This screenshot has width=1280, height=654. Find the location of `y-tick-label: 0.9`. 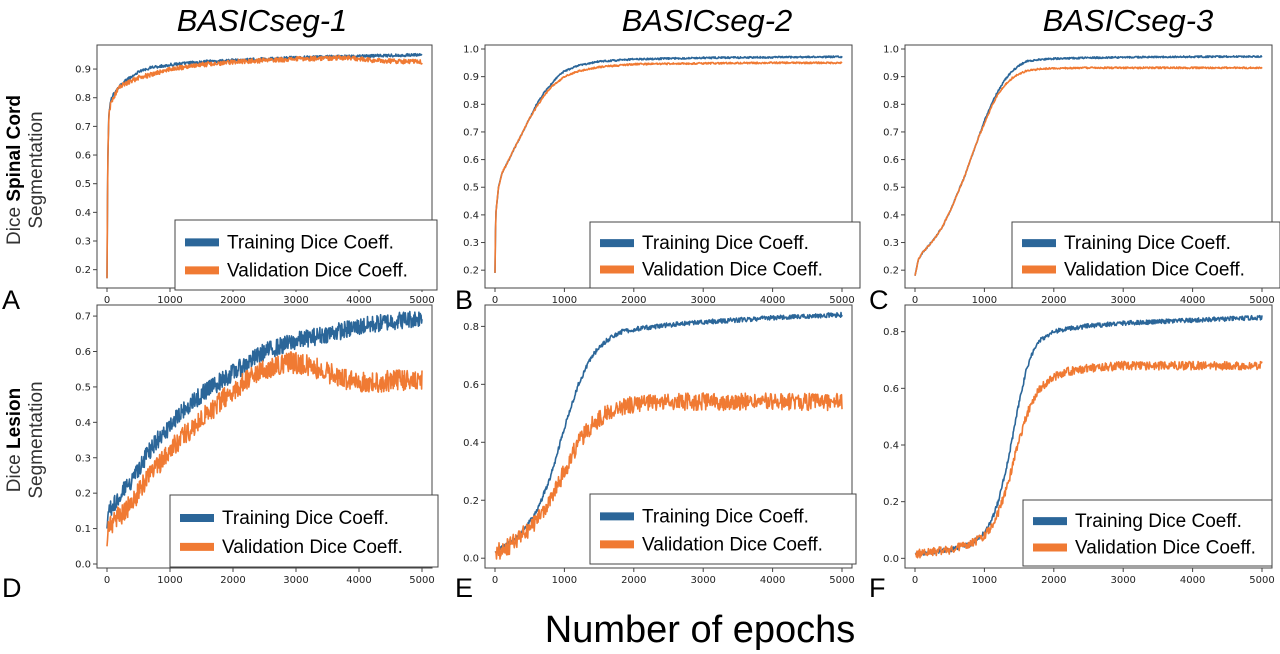

y-tick-label: 0.9 is located at coordinates (471, 77).